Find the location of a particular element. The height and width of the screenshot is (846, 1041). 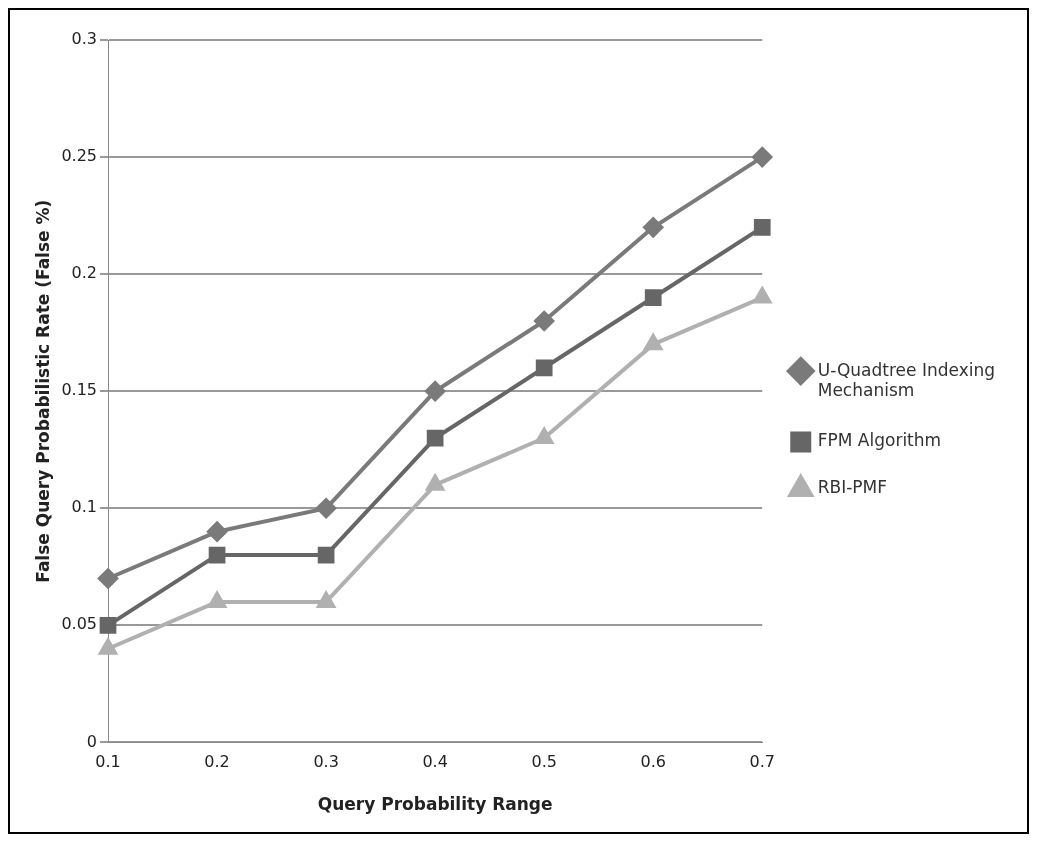

x-tick-label: 0.4 is located at coordinates (435, 762).